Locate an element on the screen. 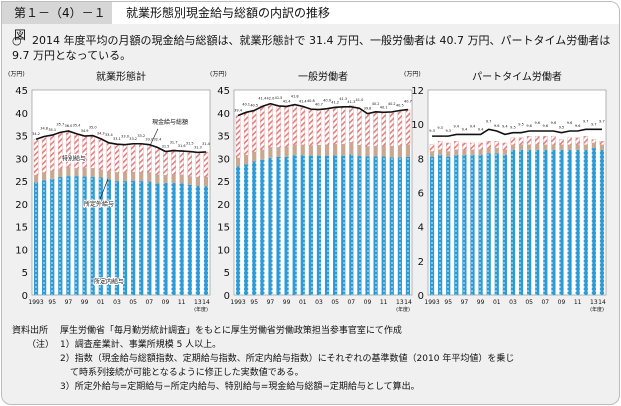 This screenshot has height=406, width=621. y-tick-label: 30 is located at coordinates (223, 159).